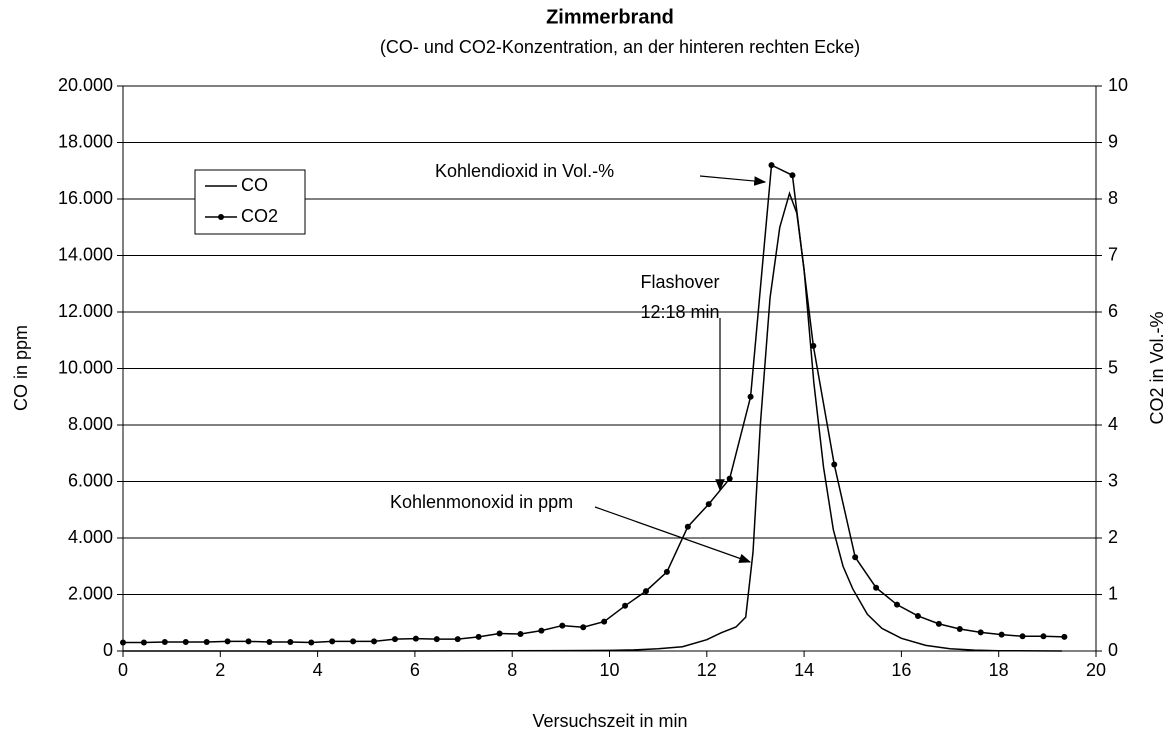 The height and width of the screenshot is (737, 1175). I want to click on x-tick-label: 16, so click(901, 670).